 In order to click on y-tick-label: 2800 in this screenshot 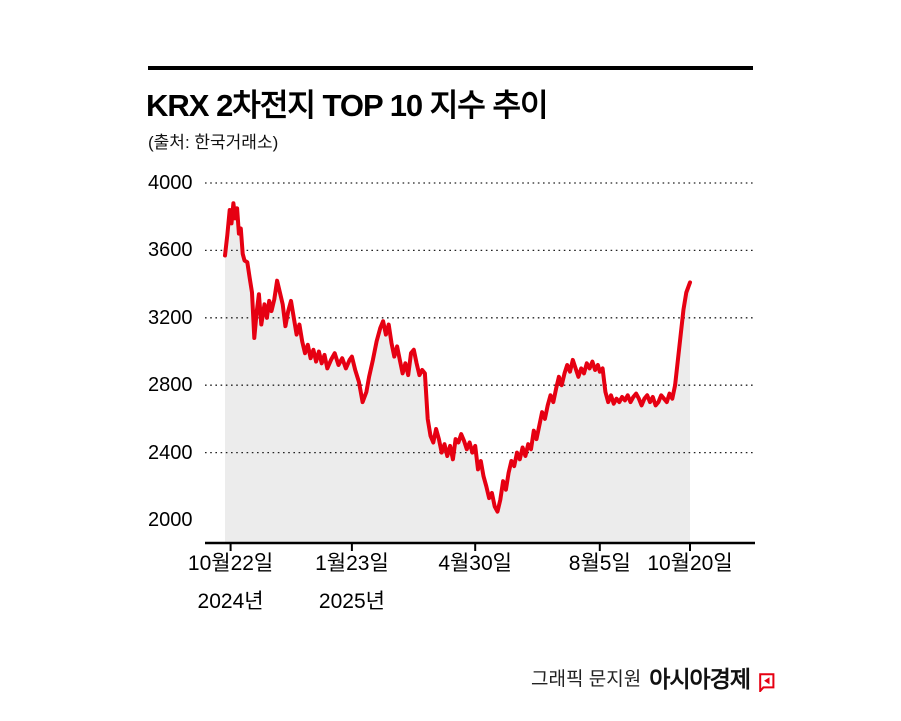, I will do `click(170, 385)`.